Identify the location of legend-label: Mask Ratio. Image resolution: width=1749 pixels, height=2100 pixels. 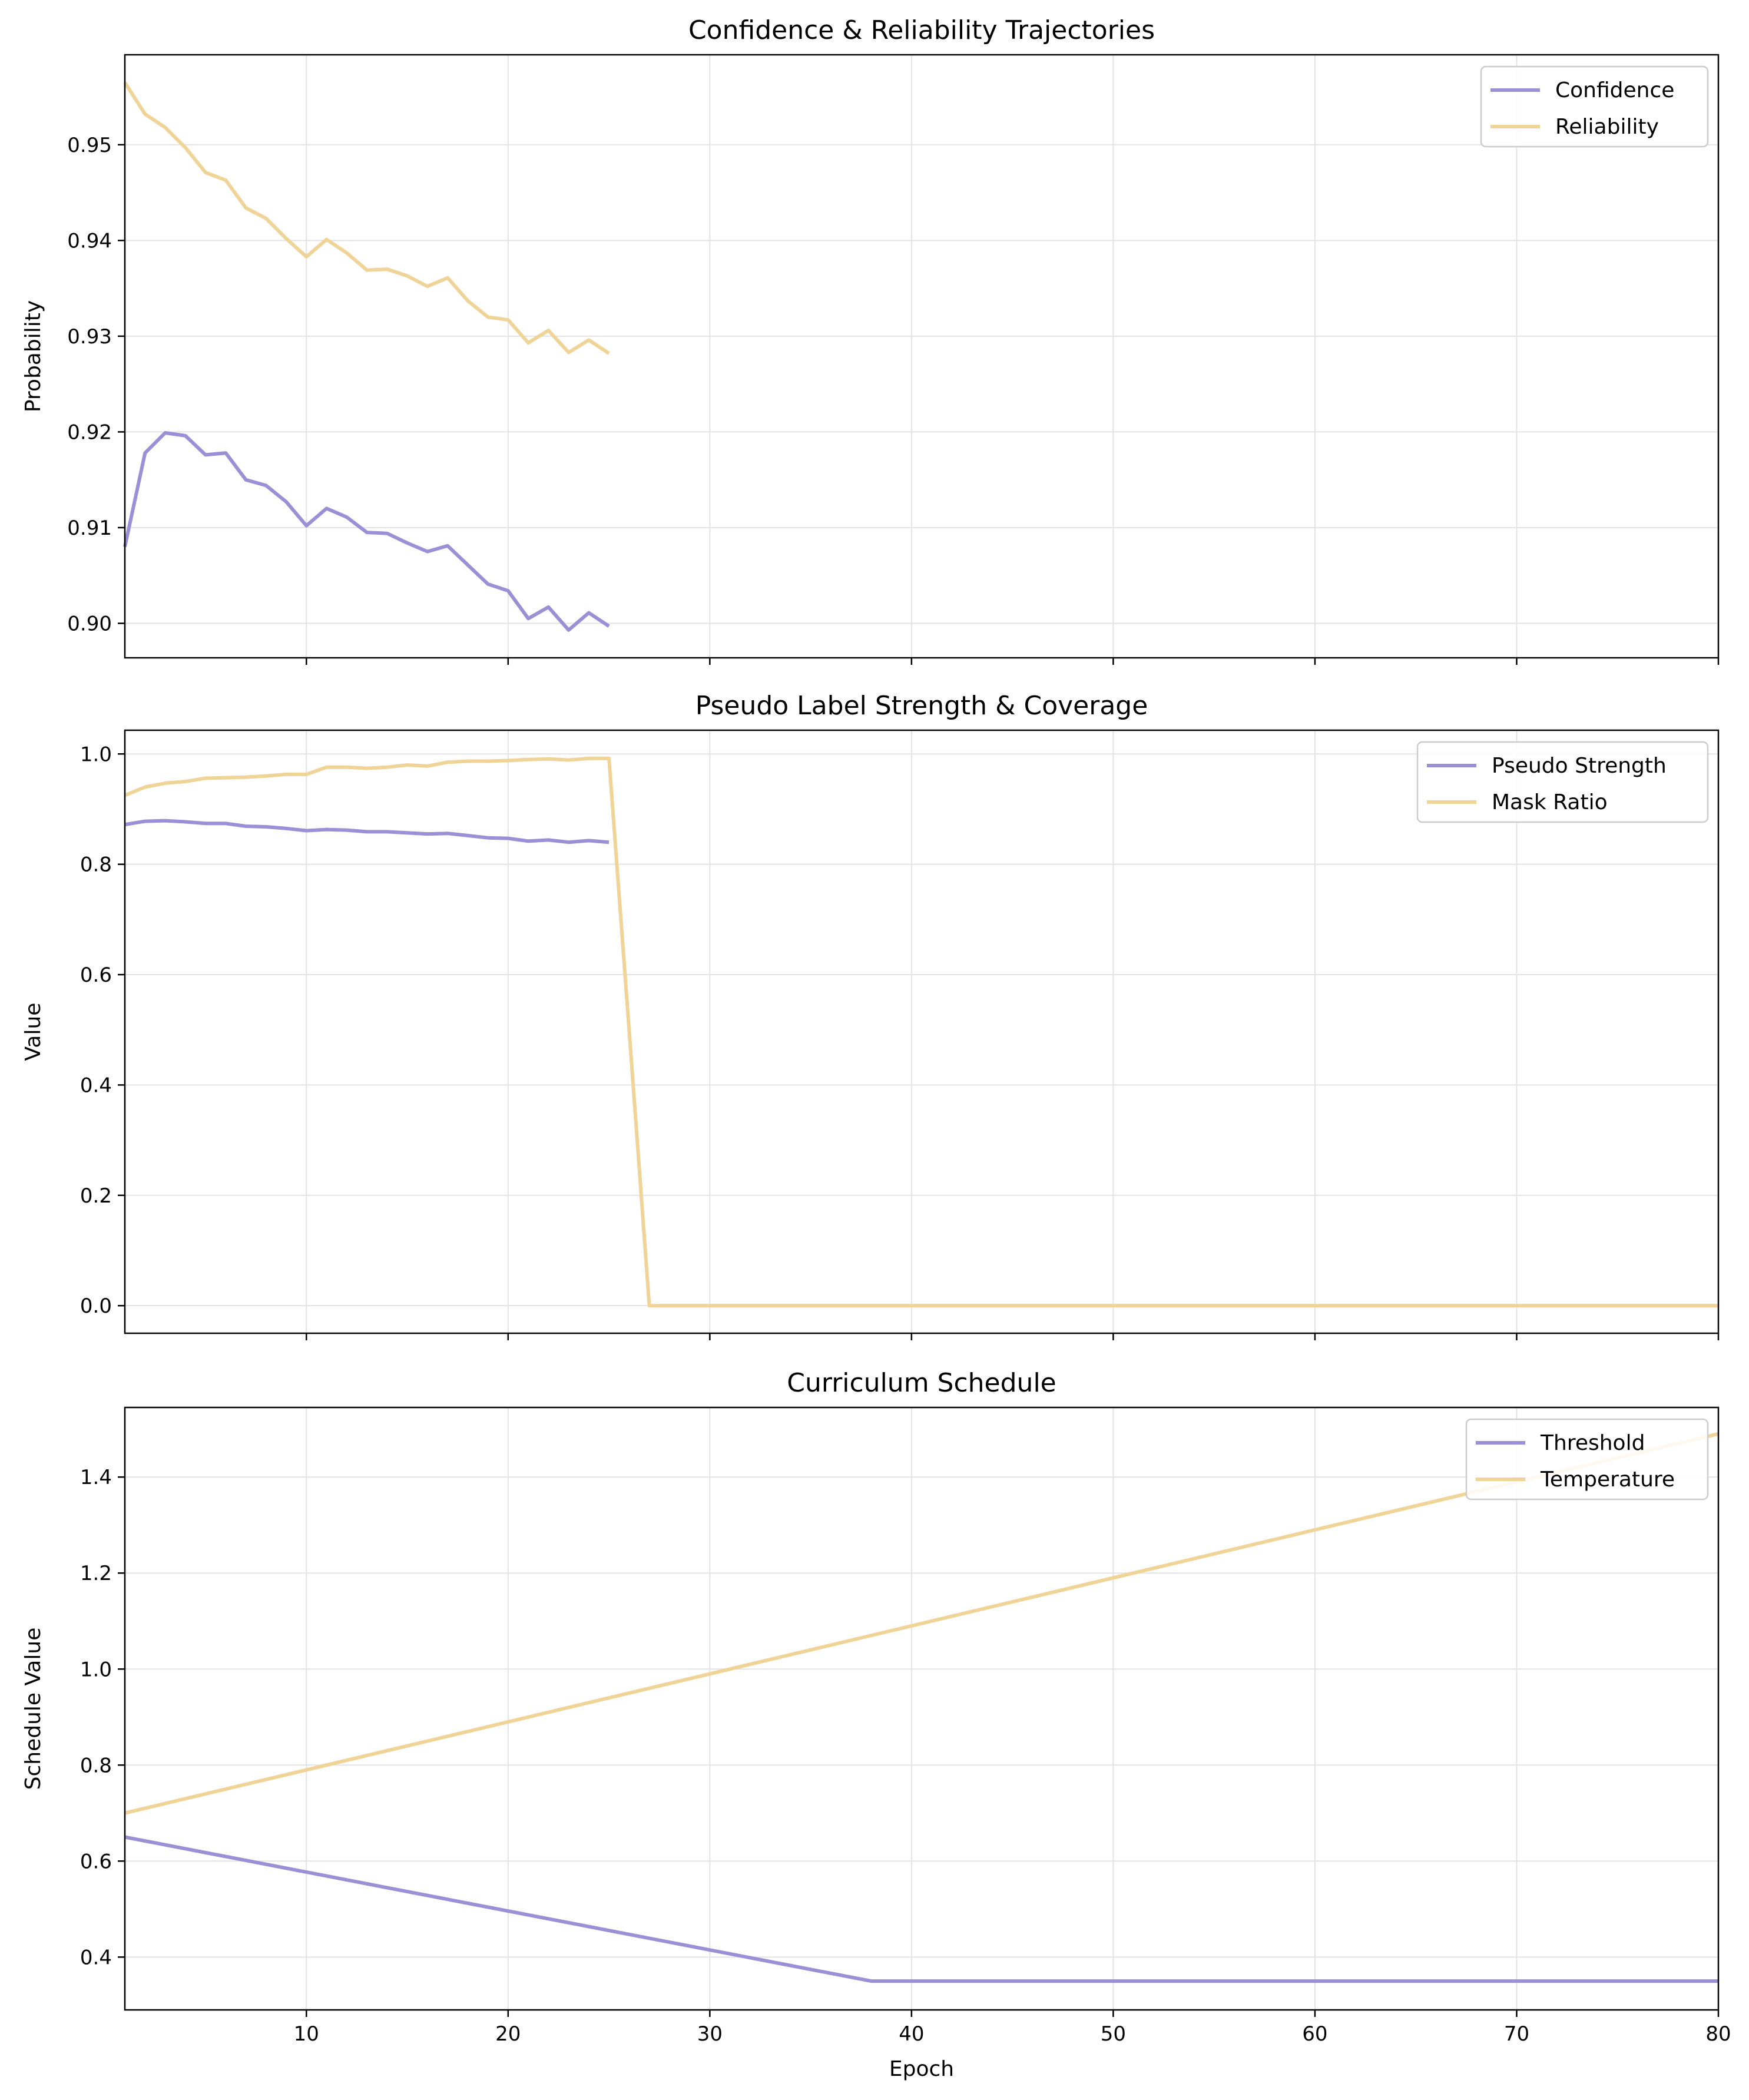
(1550, 802).